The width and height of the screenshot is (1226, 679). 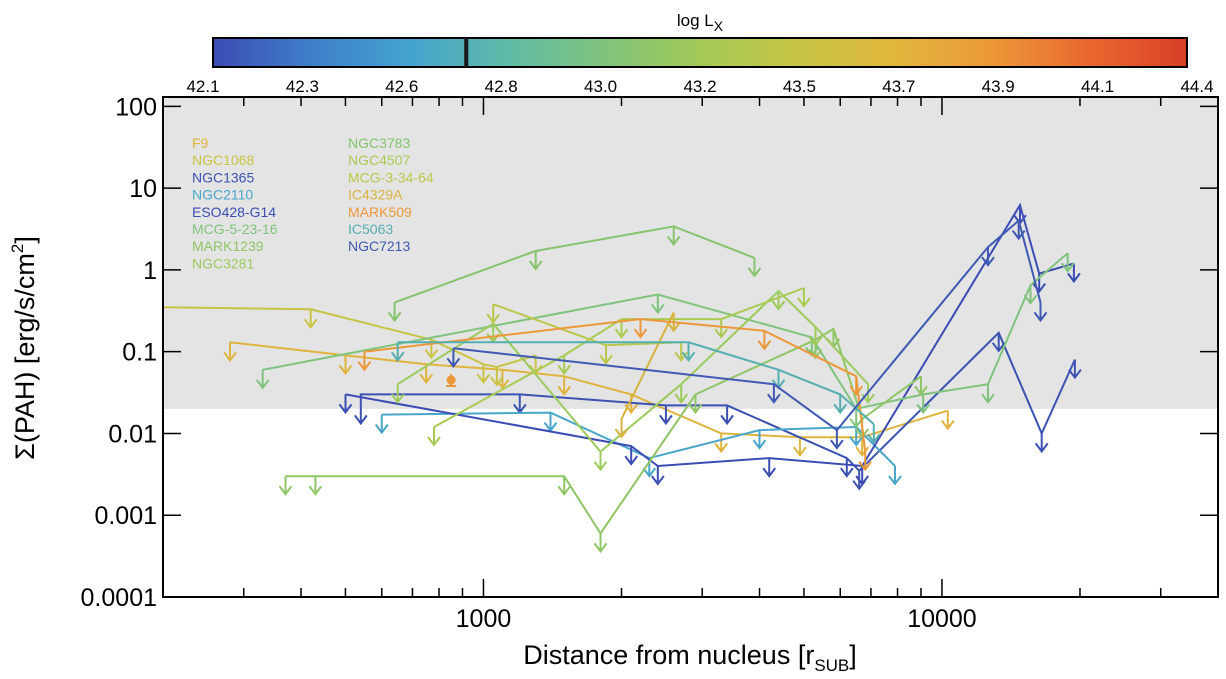 What do you see at coordinates (150, 271) in the screenshot?
I see `y-tick-label: 1` at bounding box center [150, 271].